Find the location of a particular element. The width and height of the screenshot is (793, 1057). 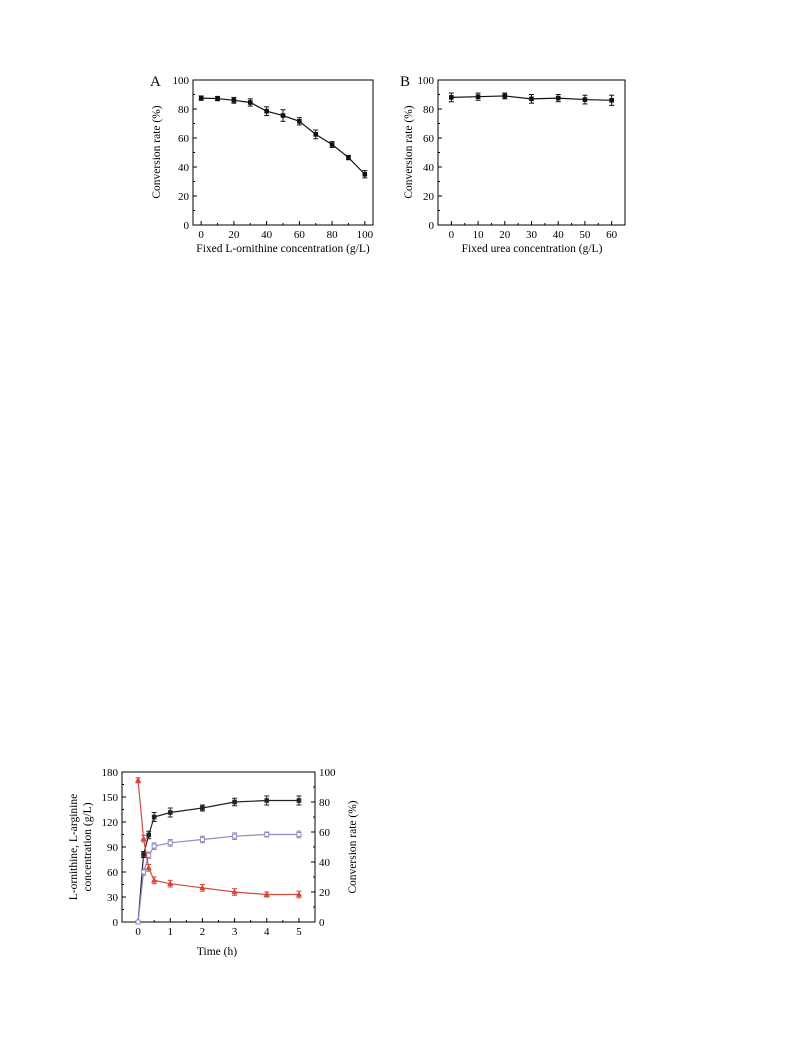

panel-a-x-tick-label: 40 is located at coordinates (267, 235).